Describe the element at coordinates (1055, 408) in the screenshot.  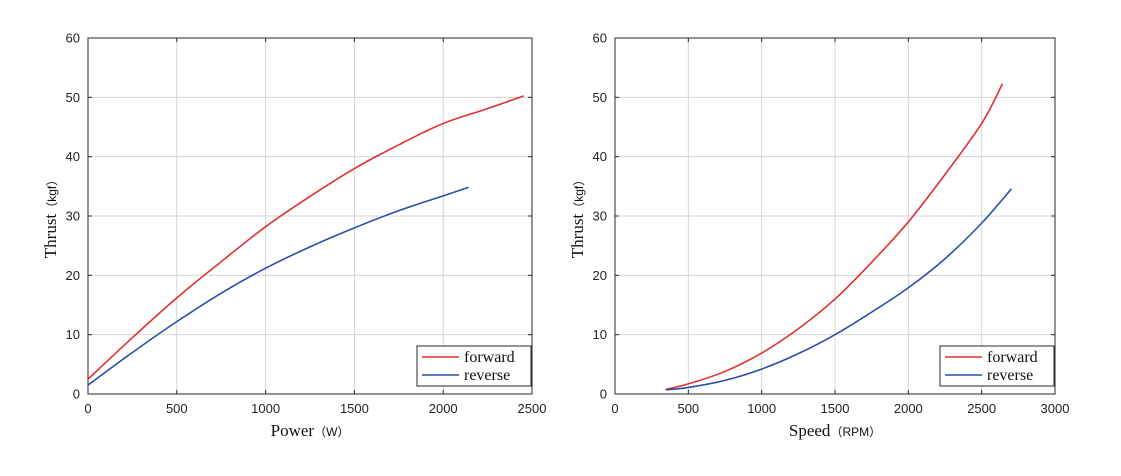
I see `x-tick-label: 3000` at that location.